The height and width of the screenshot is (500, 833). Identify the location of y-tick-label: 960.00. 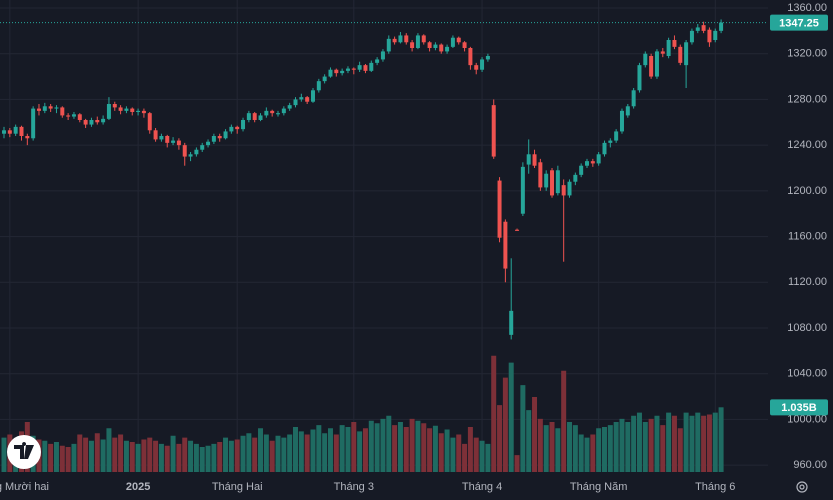
(810, 465).